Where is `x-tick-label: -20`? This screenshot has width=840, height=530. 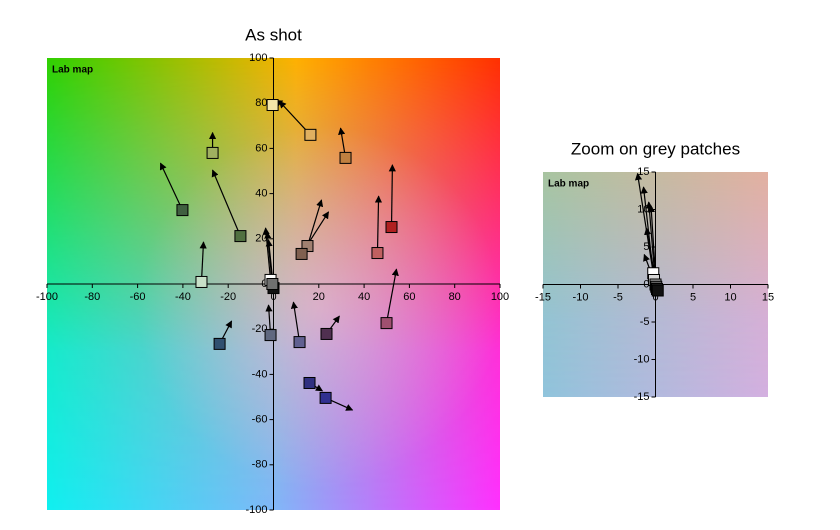 x-tick-label: -20 is located at coordinates (228, 297).